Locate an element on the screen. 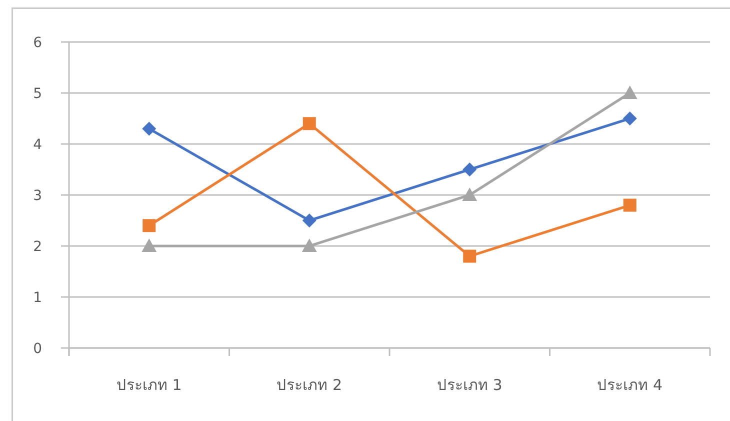 This screenshot has width=730, height=421. y-tick-label: 5 is located at coordinates (37, 94).